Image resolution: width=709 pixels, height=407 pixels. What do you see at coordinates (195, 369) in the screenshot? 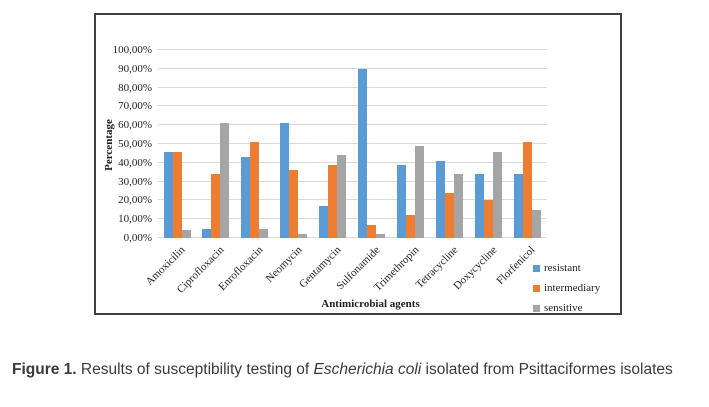
I see `figure-caption-text-1: Results of susceptibility testing of` at bounding box center [195, 369].